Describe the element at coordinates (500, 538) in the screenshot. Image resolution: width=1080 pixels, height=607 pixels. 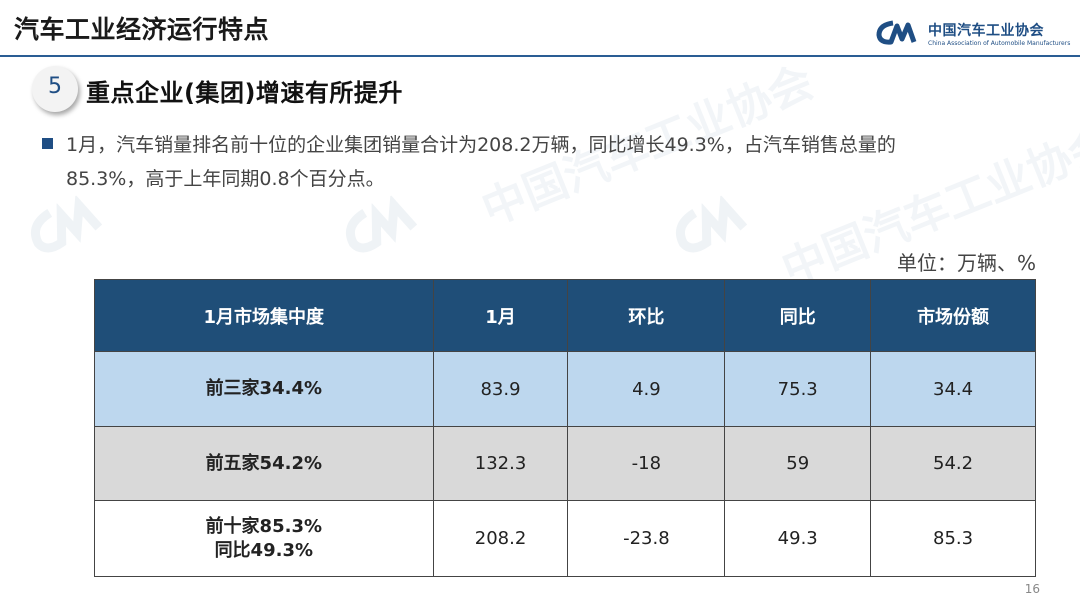
I see `table-cell: 208.2` at that location.